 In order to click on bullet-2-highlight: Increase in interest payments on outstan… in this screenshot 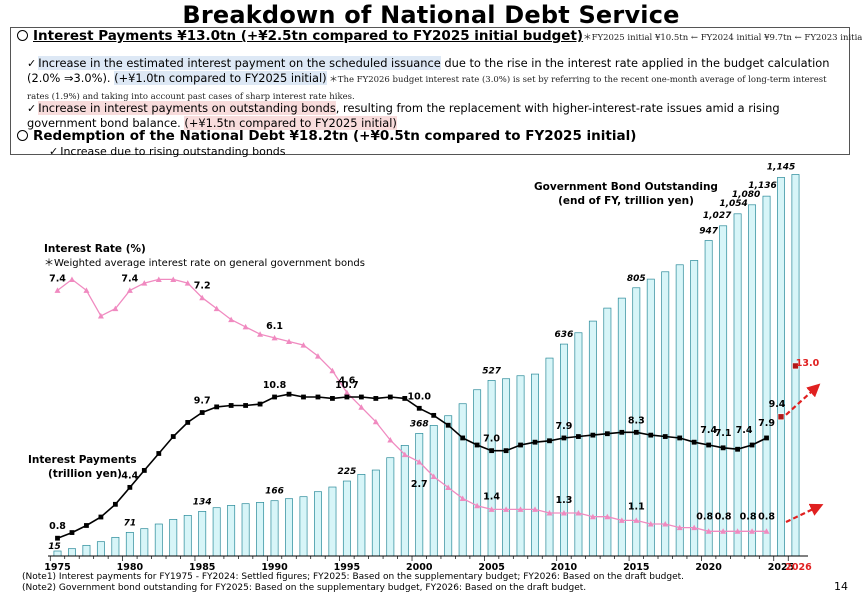, I will do `click(187, 108)`.